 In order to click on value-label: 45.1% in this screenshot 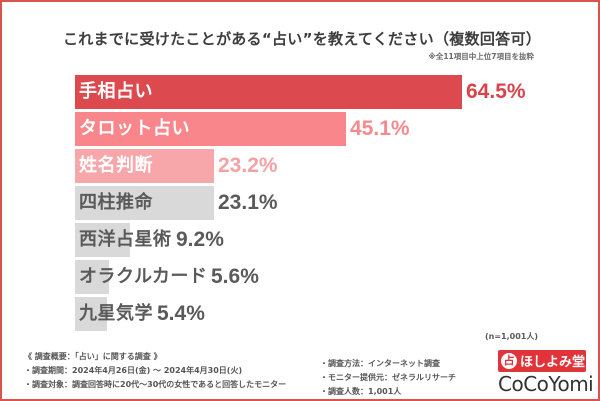, I will do `click(380, 128)`.